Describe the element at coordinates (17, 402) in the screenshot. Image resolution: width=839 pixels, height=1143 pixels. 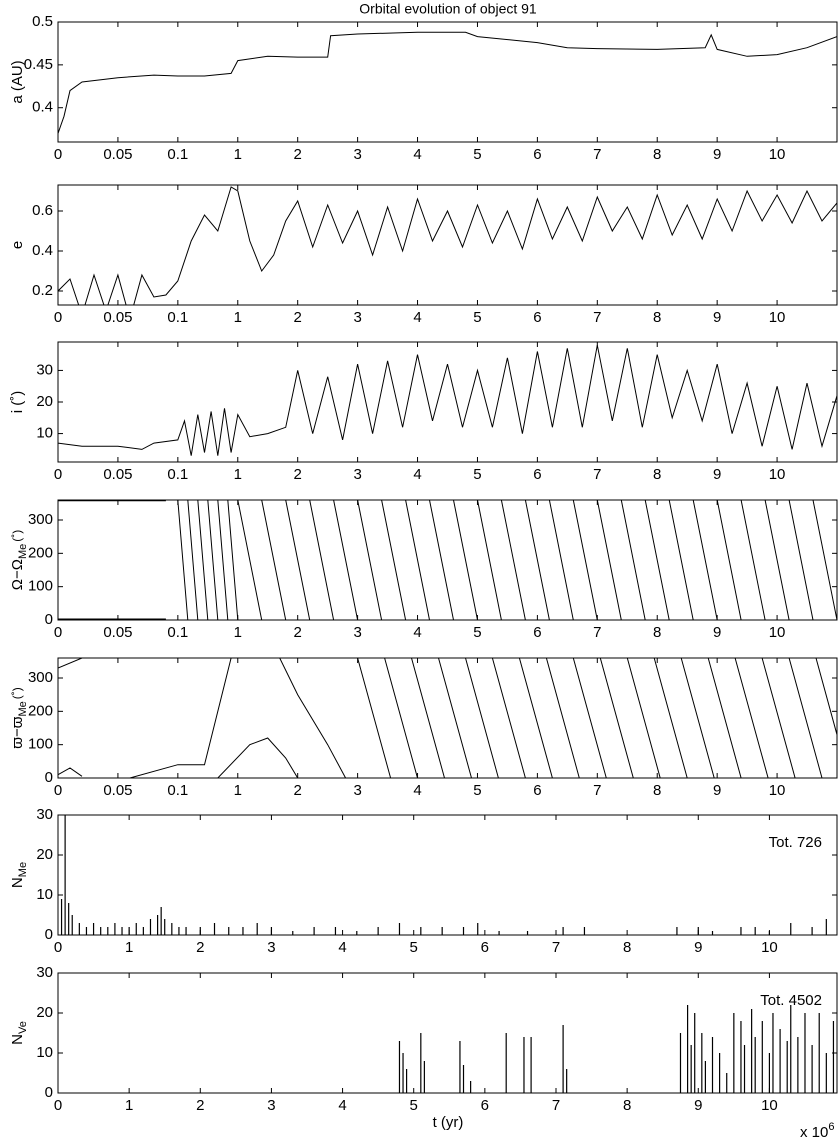
I see `y-axis-label: i (˚)` at that location.